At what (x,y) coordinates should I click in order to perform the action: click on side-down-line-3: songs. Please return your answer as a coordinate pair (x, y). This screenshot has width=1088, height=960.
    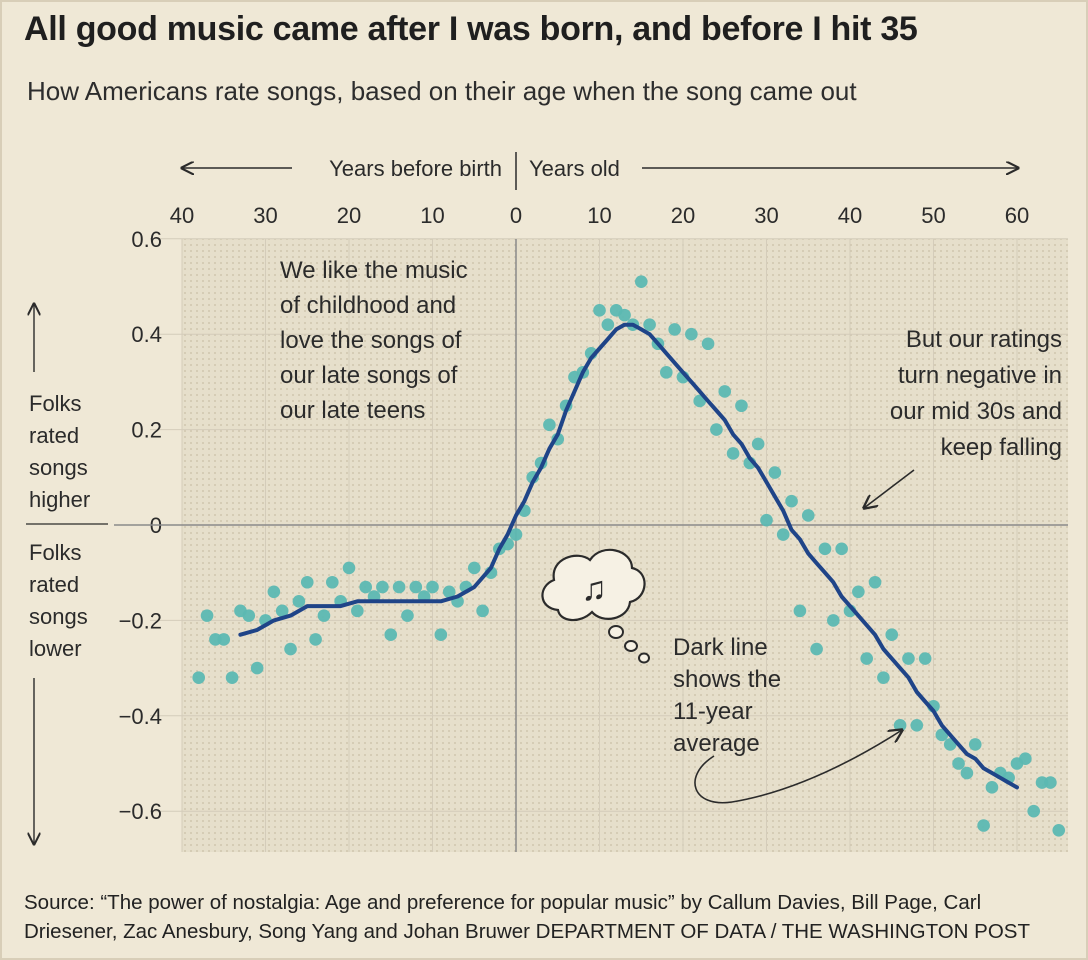
    Looking at the image, I should click on (58, 616).